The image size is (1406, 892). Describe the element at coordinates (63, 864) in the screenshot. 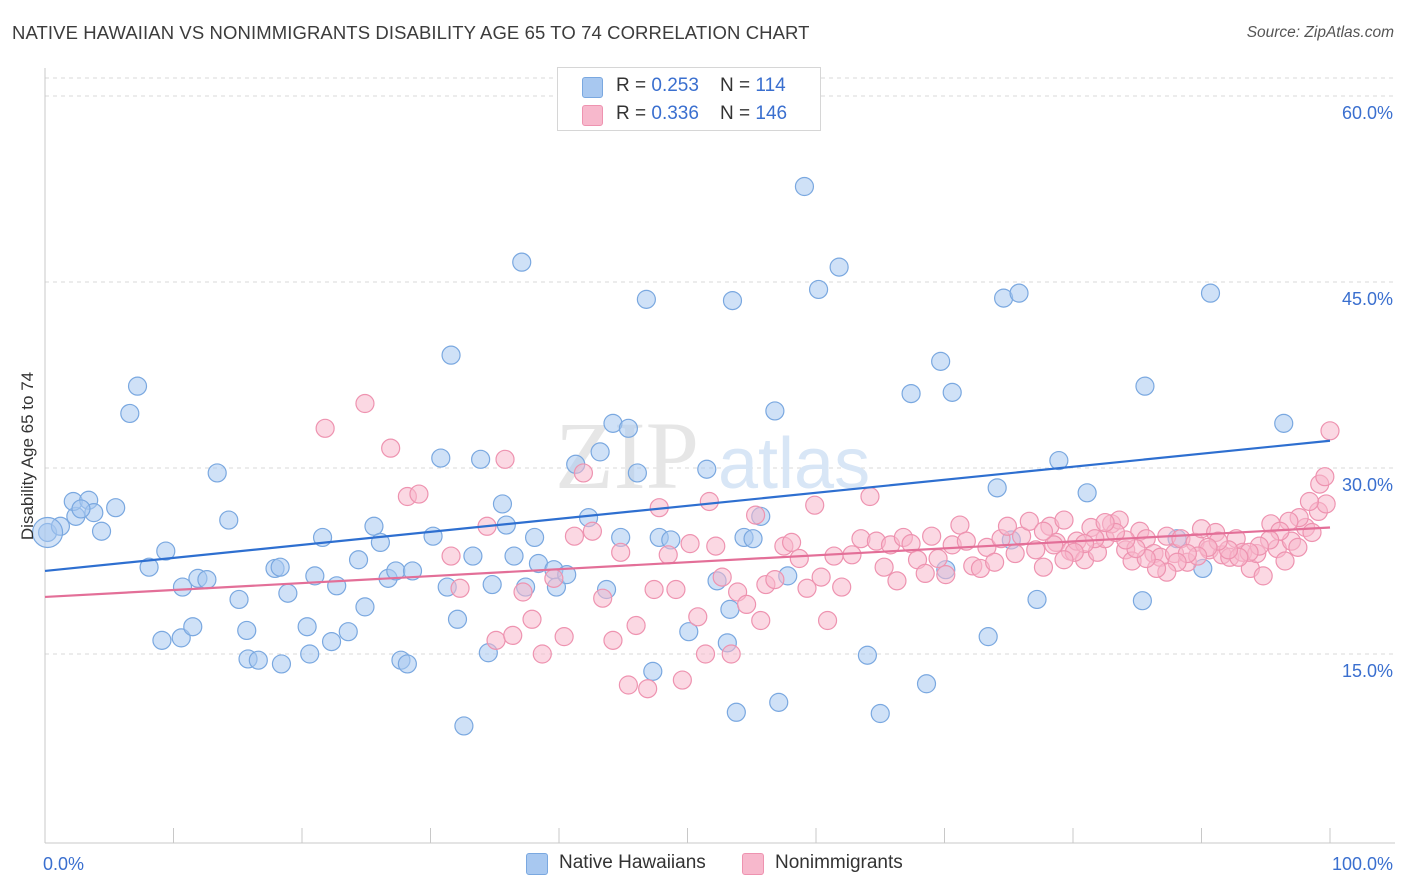

I see `x-tick-label: 0.0%` at that location.